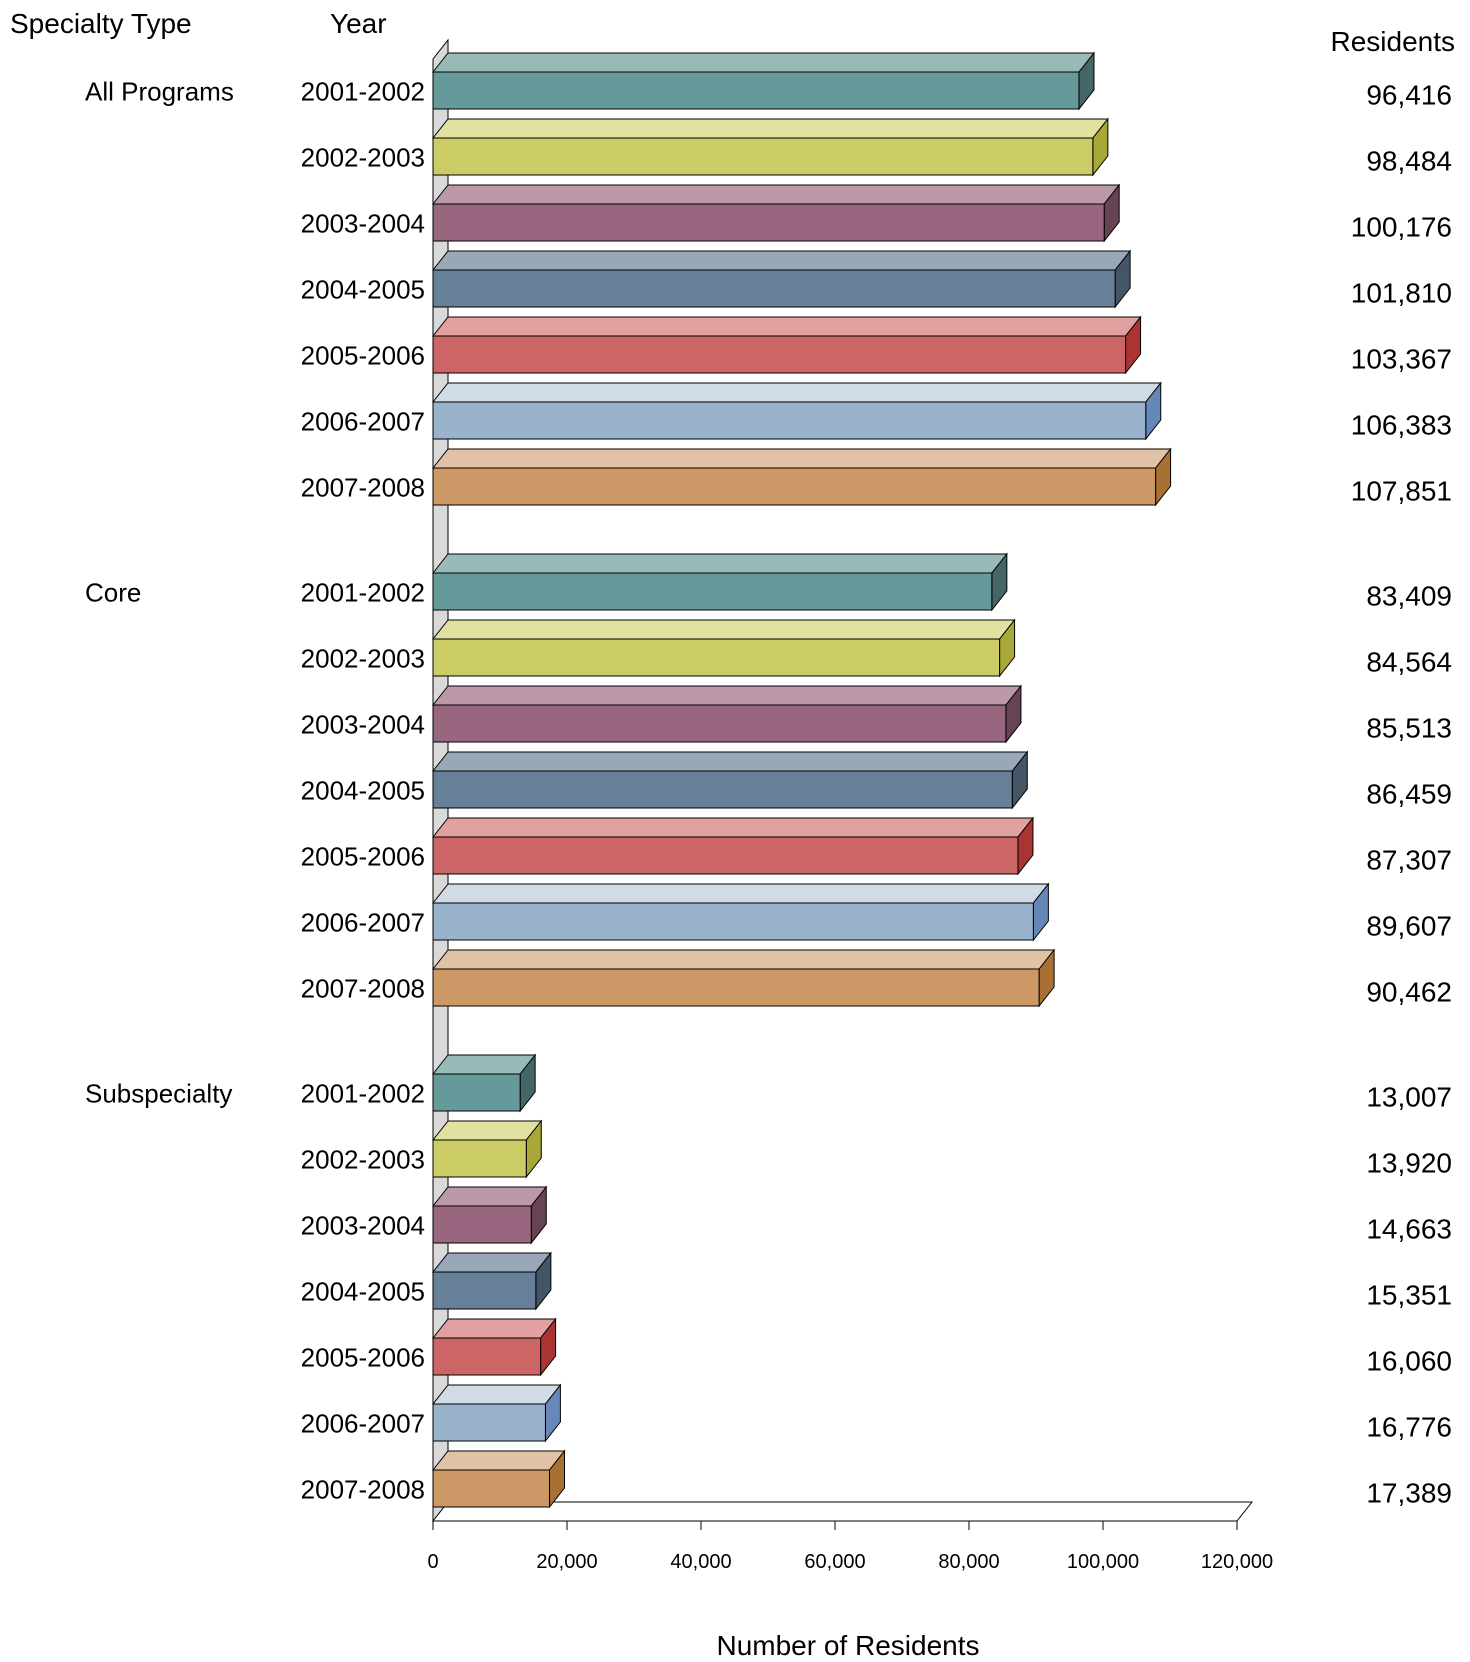 This screenshot has height=1662, width=1470. Describe the element at coordinates (1409, 1295) in the screenshot. I see `value-label: 15,351` at that location.